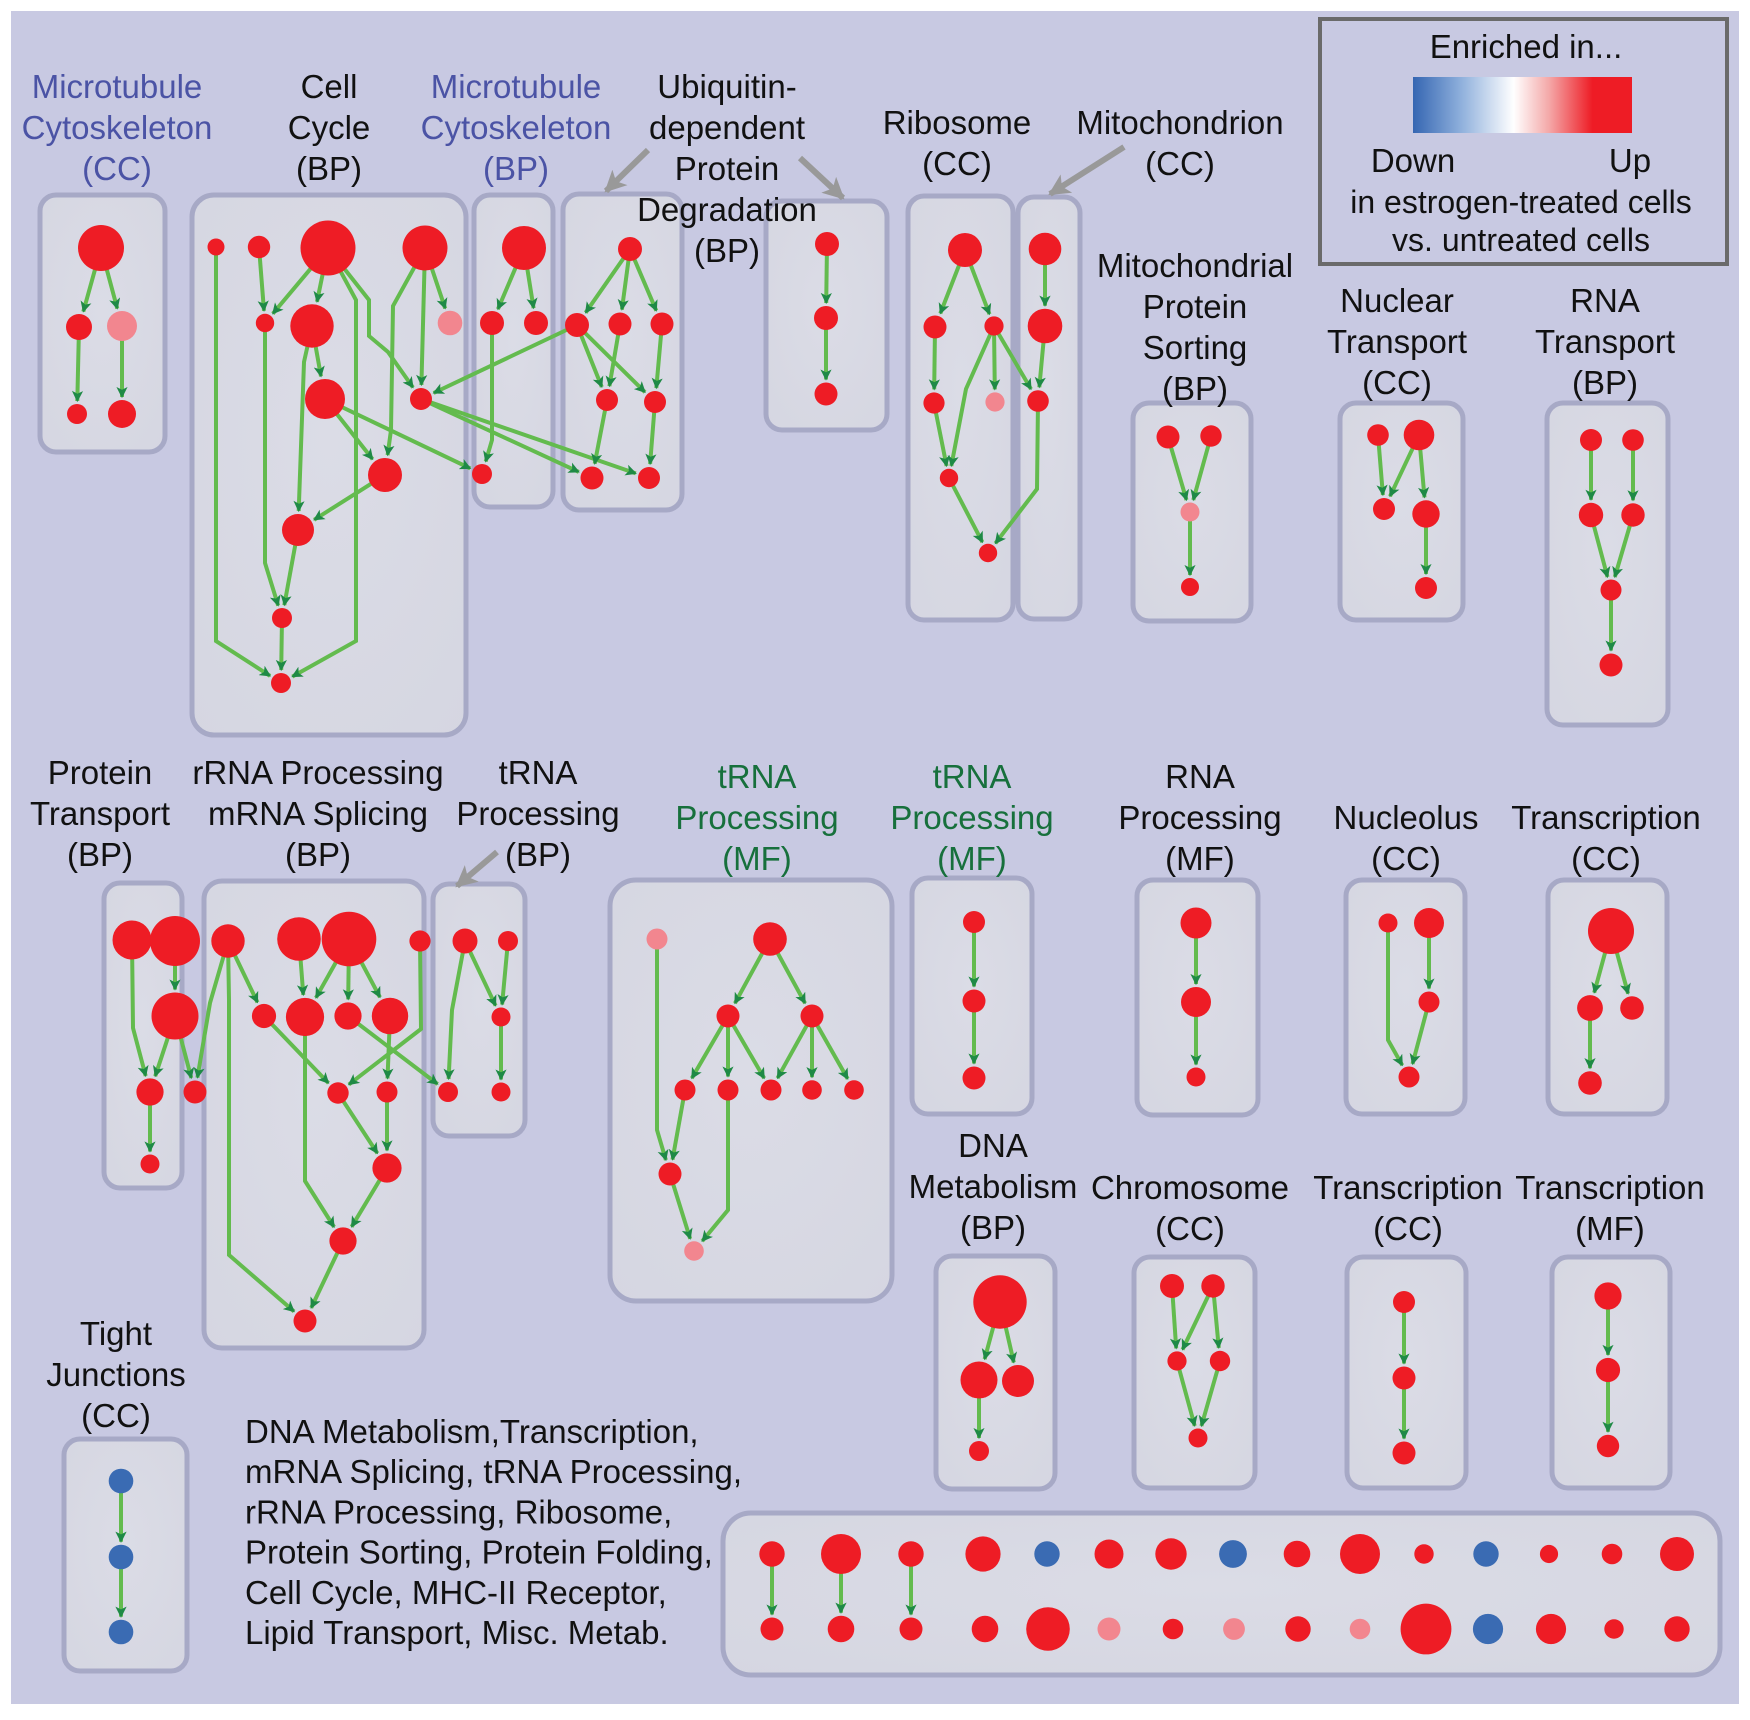  I want to click on svg-text: in estrogen-treated cells, so click(1521, 202).